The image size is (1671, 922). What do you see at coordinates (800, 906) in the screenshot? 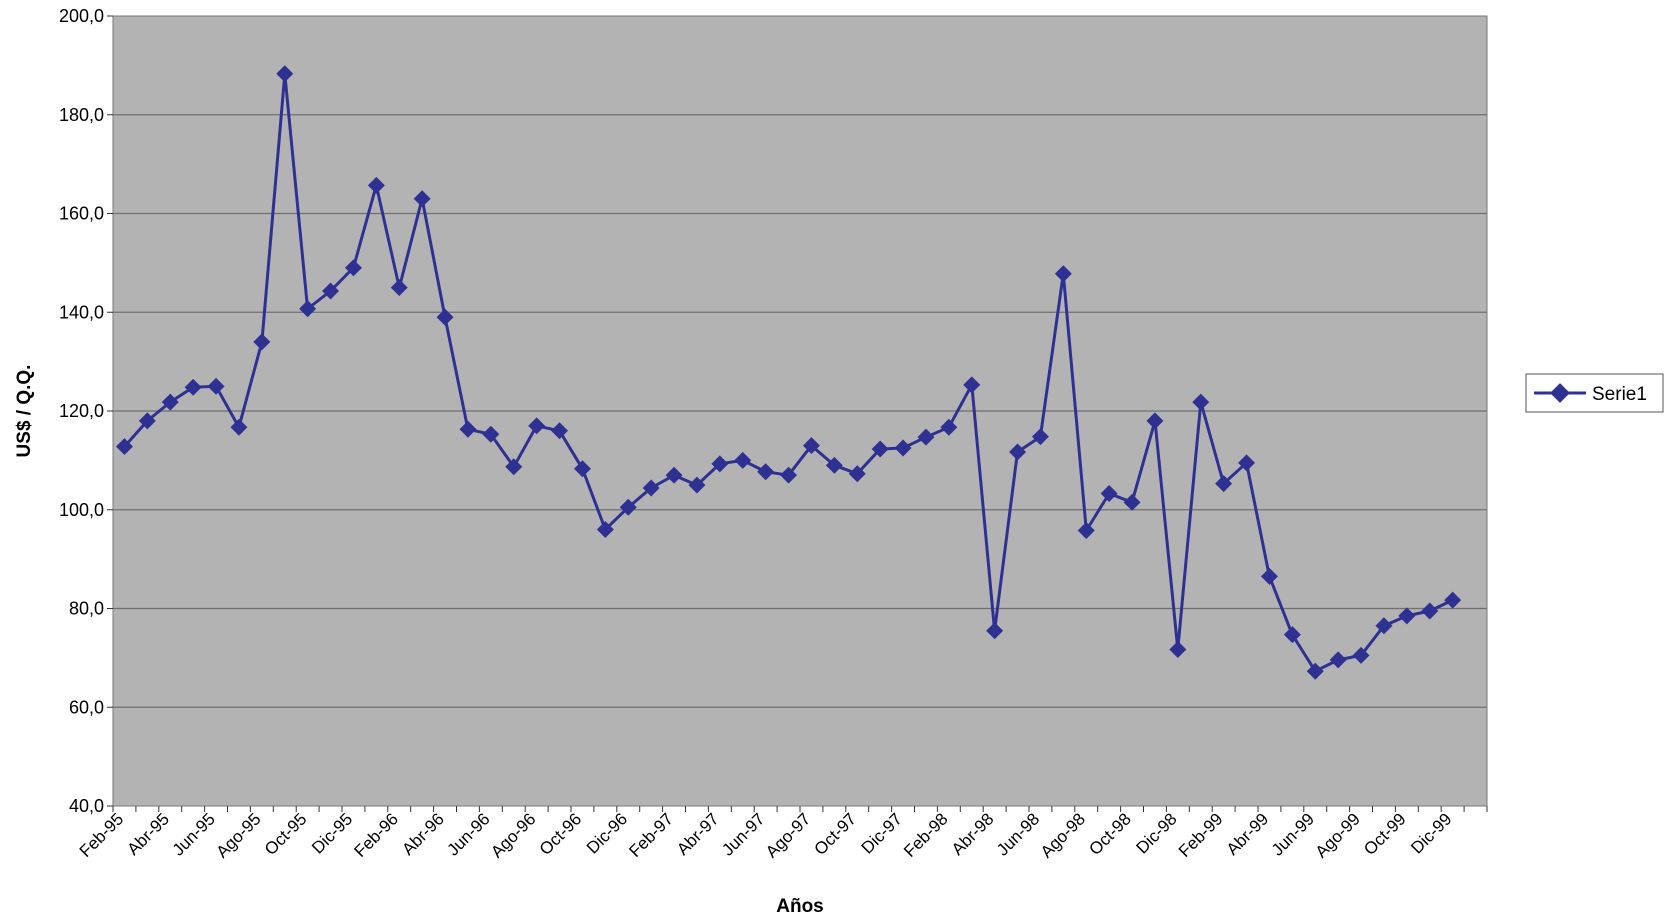
I see `x-axis-title: Años` at bounding box center [800, 906].